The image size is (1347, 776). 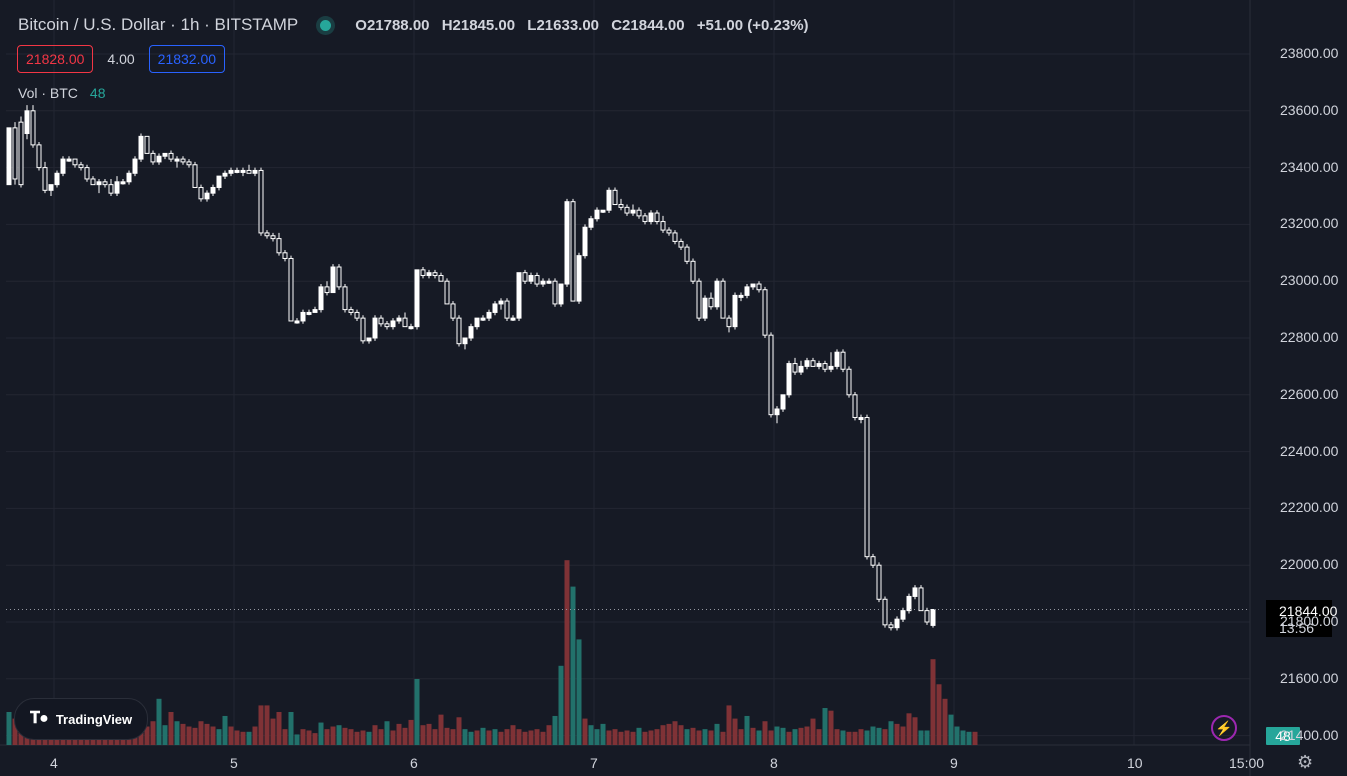 I want to click on close-value: 21844.00, so click(x=653, y=25).